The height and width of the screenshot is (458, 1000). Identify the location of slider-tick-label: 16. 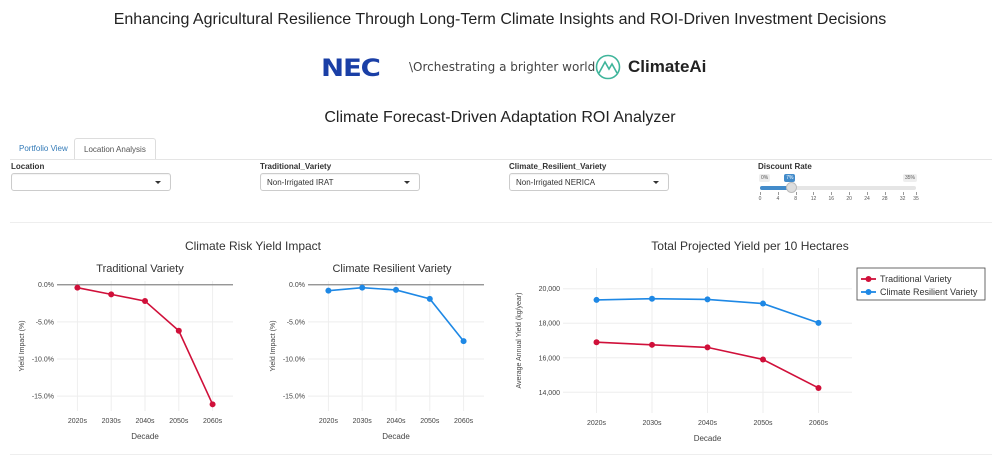
(831, 199).